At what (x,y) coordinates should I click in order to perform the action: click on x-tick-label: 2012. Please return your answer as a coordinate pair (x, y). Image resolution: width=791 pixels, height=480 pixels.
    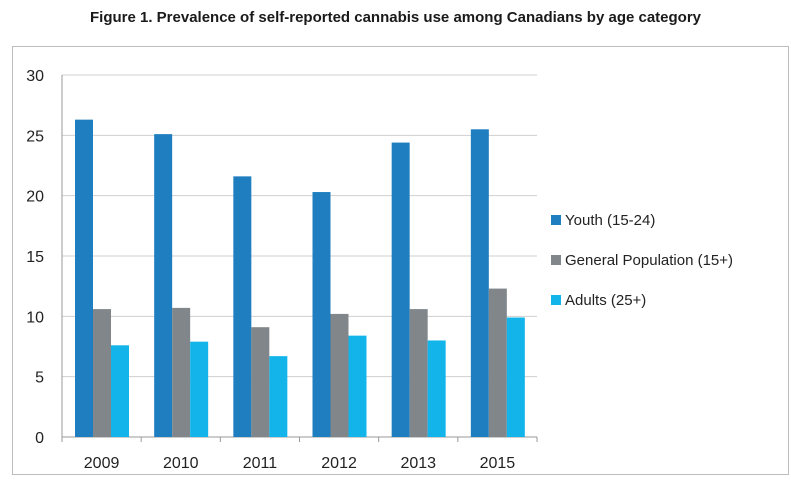
    Looking at the image, I should click on (339, 463).